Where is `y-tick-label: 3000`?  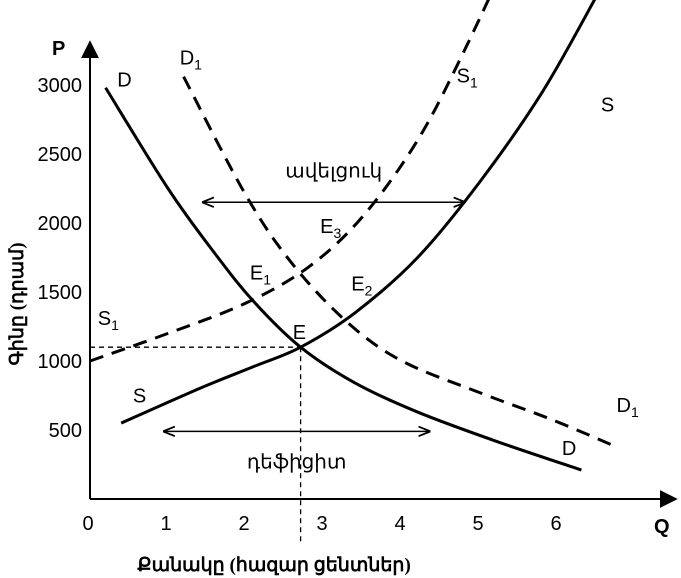 y-tick-label: 3000 is located at coordinates (60, 86).